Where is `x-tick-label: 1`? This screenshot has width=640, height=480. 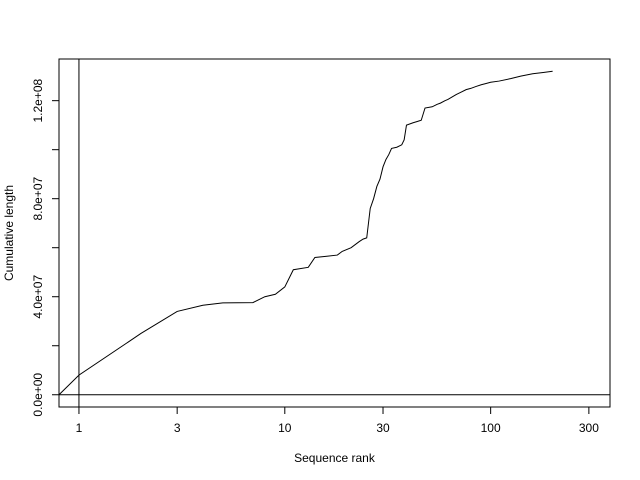 x-tick-label: 1 is located at coordinates (79, 428).